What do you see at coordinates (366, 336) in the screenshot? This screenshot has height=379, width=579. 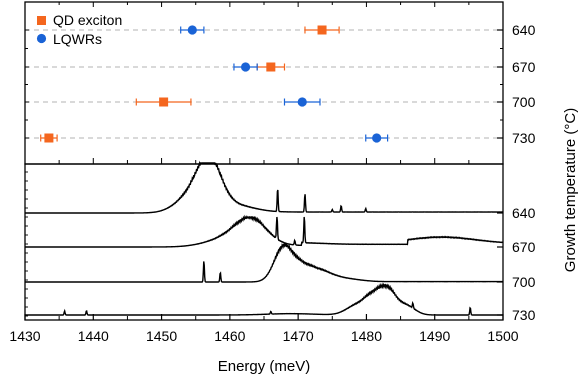 I see `x-tick-label: 1480` at bounding box center [366, 336].